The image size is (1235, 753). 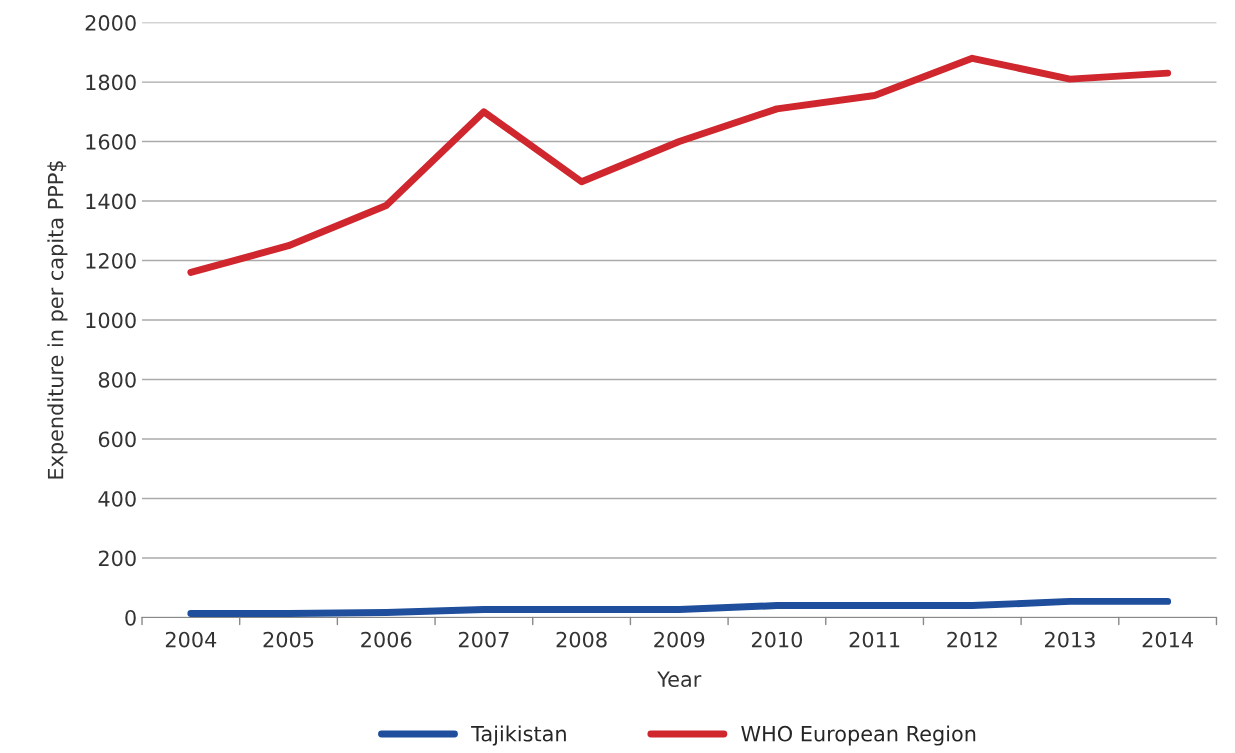 What do you see at coordinates (518, 735) in the screenshot?
I see `legend-label: Tajikistan` at bounding box center [518, 735].